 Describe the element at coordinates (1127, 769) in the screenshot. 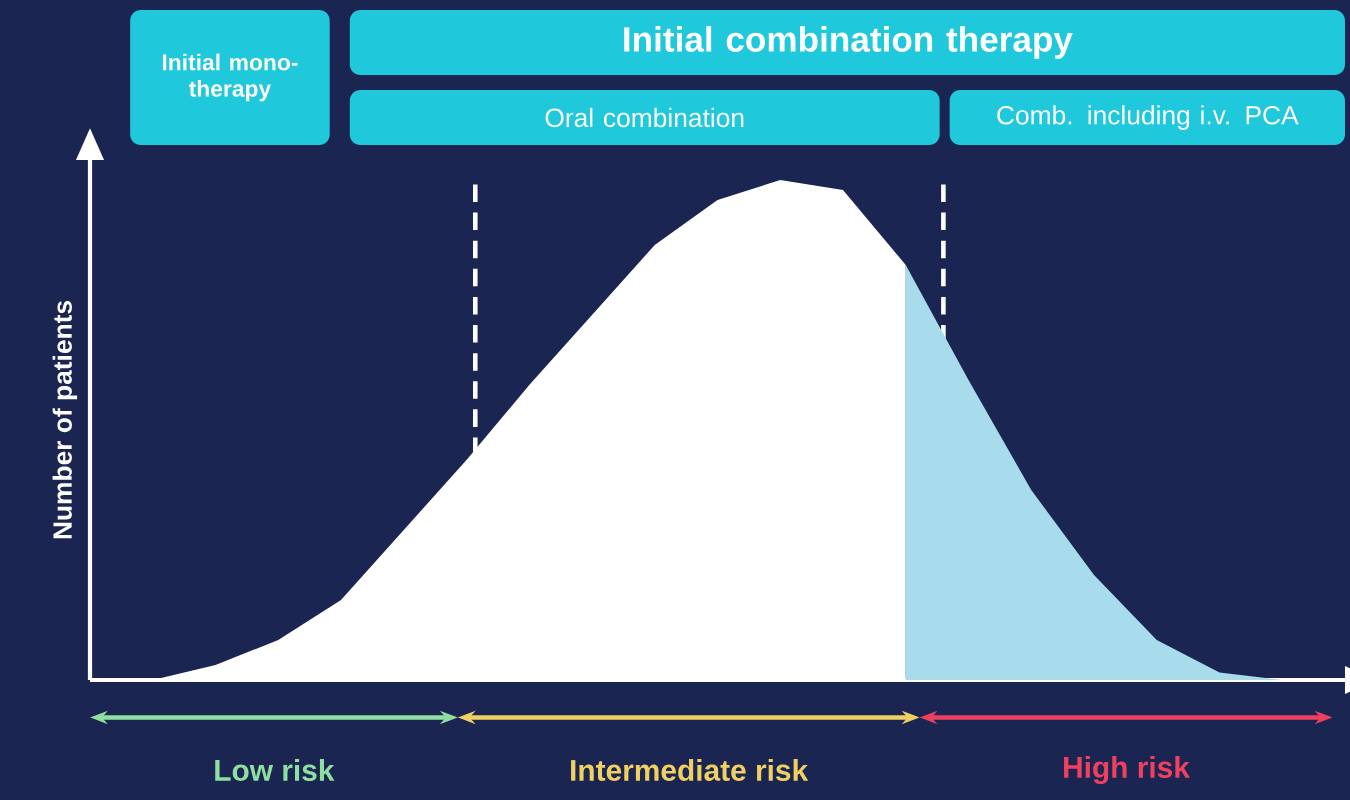

I see `text: High risk` at that location.